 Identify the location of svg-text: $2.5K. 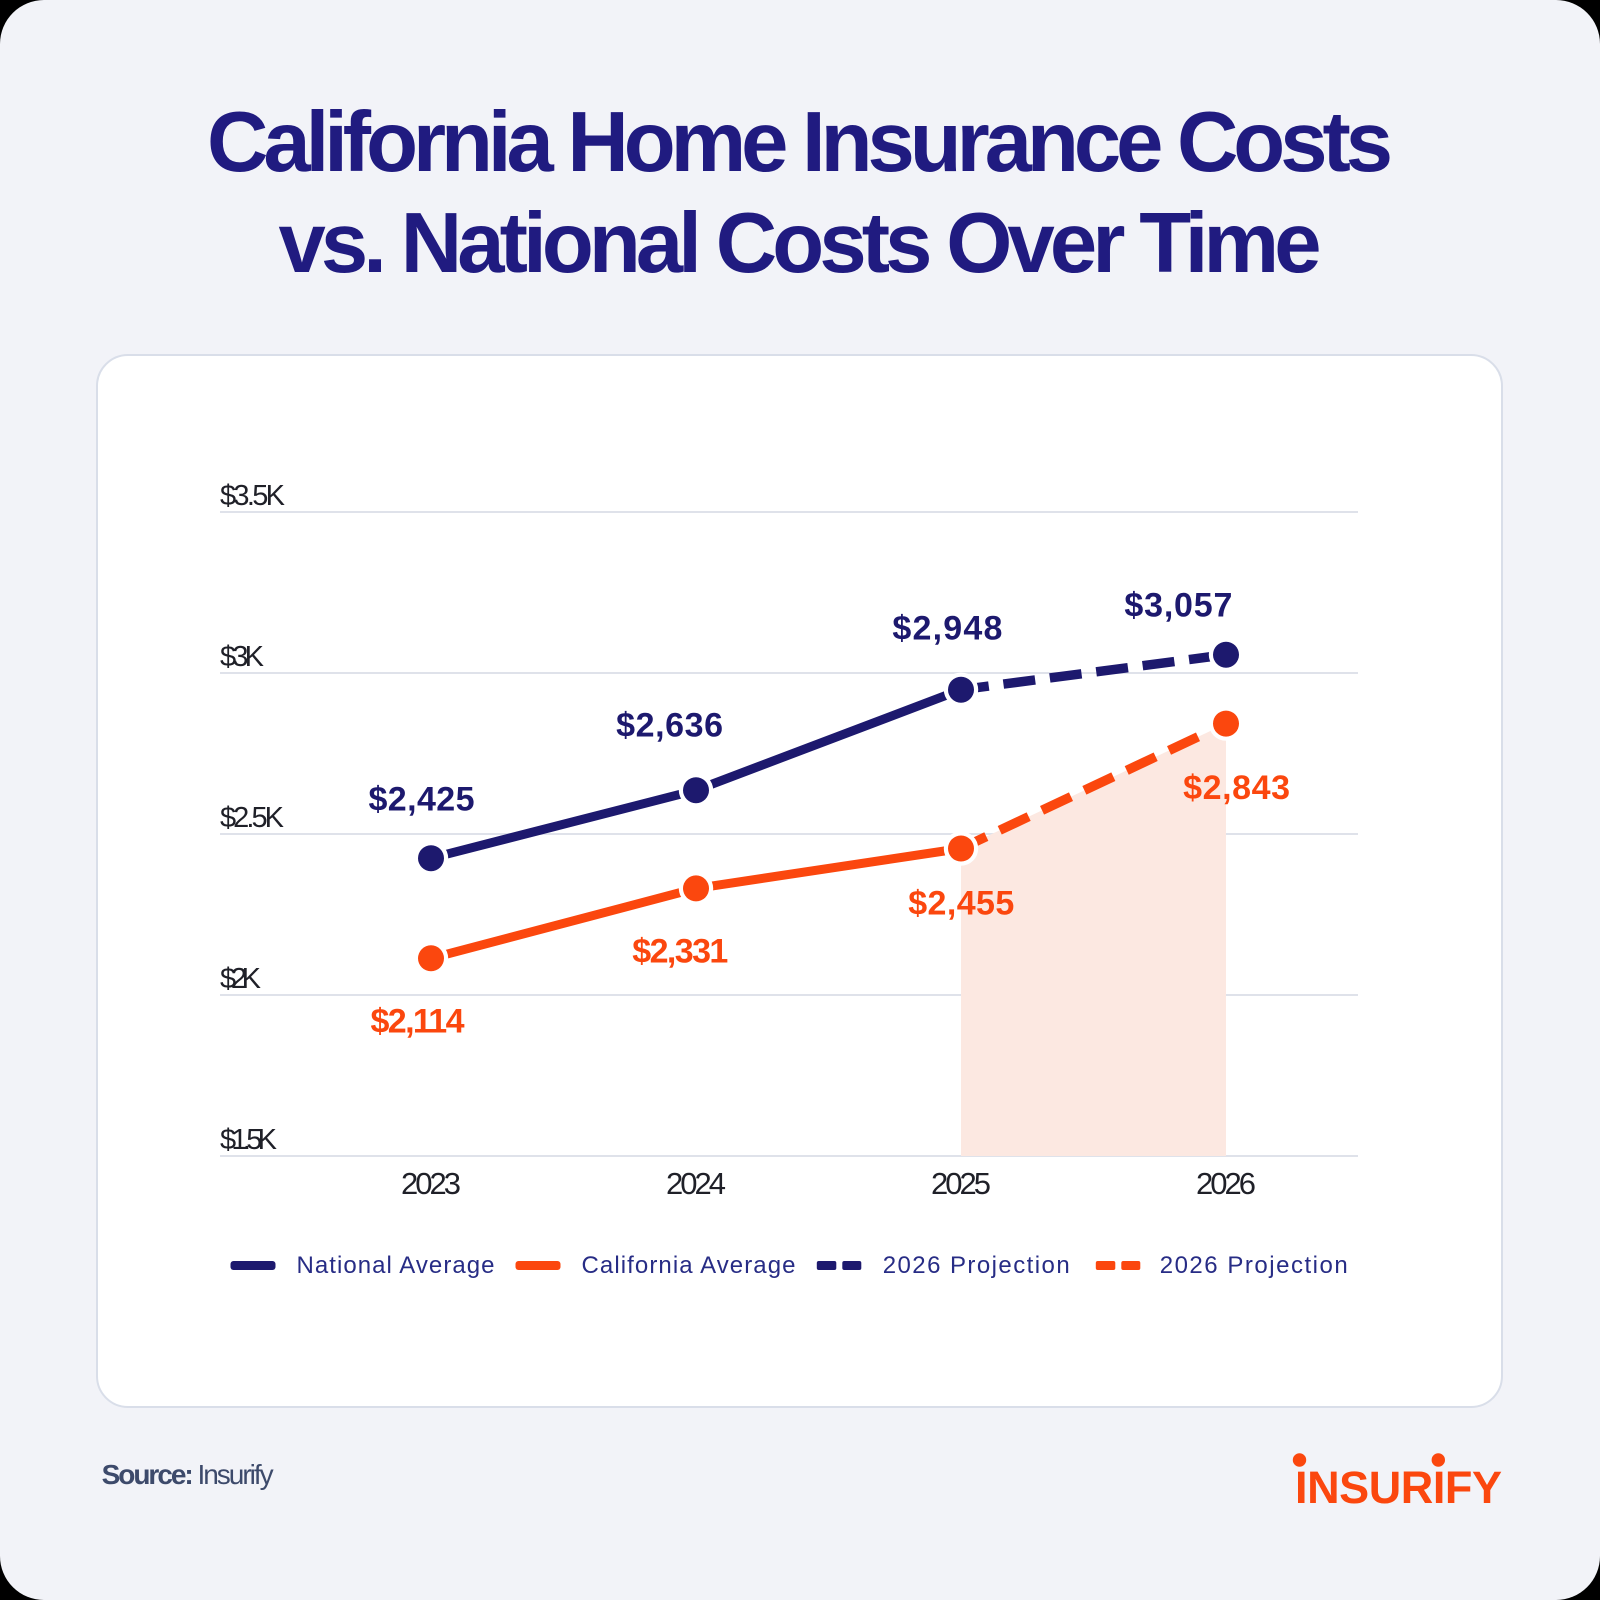
(252, 818).